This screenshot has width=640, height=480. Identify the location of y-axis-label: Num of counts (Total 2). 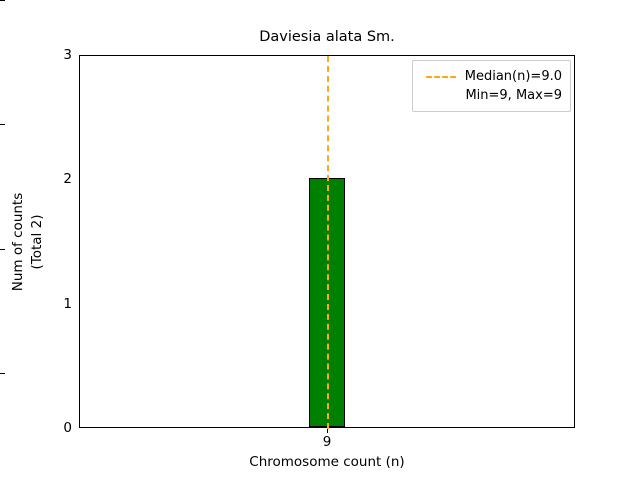
(28, 241).